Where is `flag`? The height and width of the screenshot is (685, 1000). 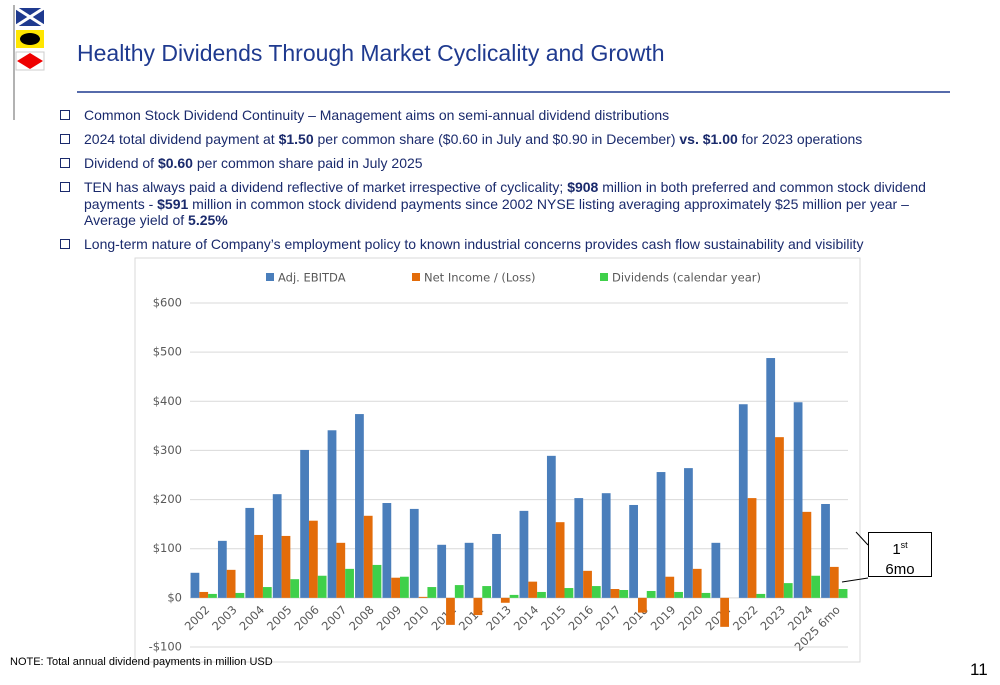
flag is located at coordinates (30, 61).